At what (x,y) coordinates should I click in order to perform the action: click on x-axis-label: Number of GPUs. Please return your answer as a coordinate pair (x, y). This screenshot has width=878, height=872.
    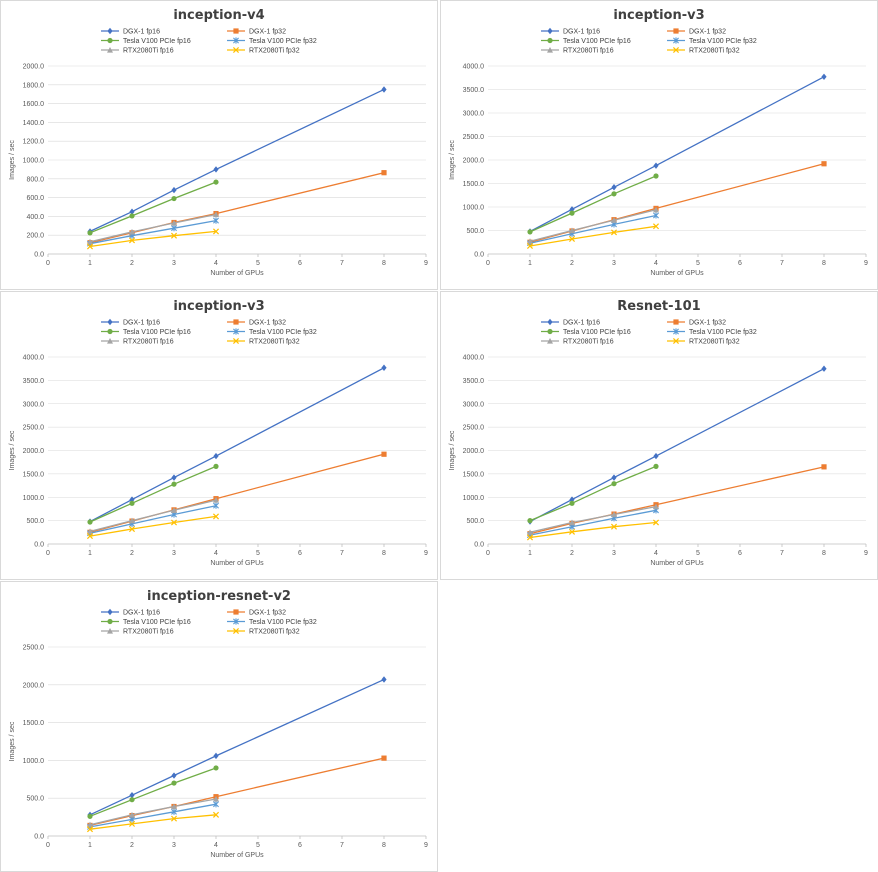
    Looking at the image, I should click on (237, 563).